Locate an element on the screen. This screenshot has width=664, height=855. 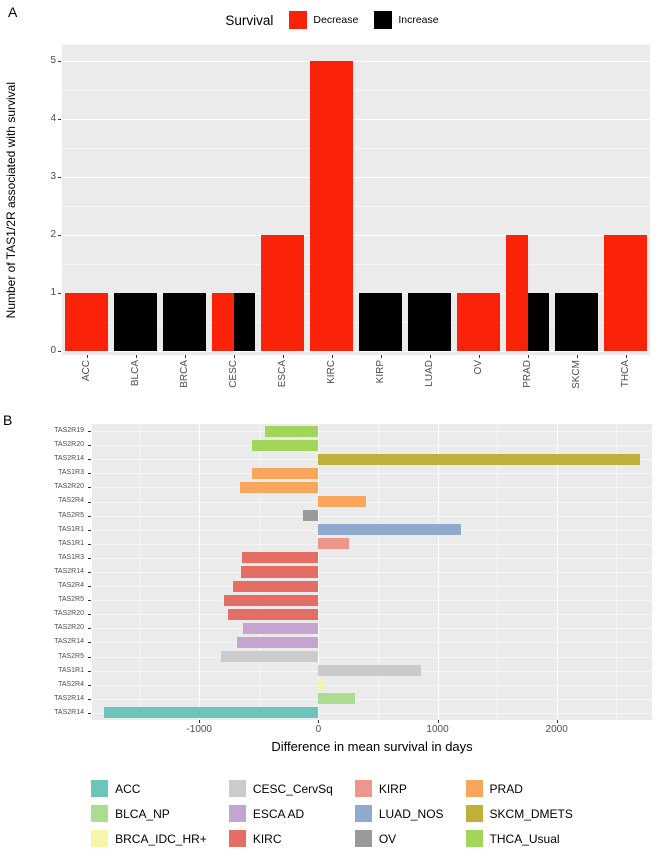
bar-tas2r5-cesc_cervsq is located at coordinates (269, 657).